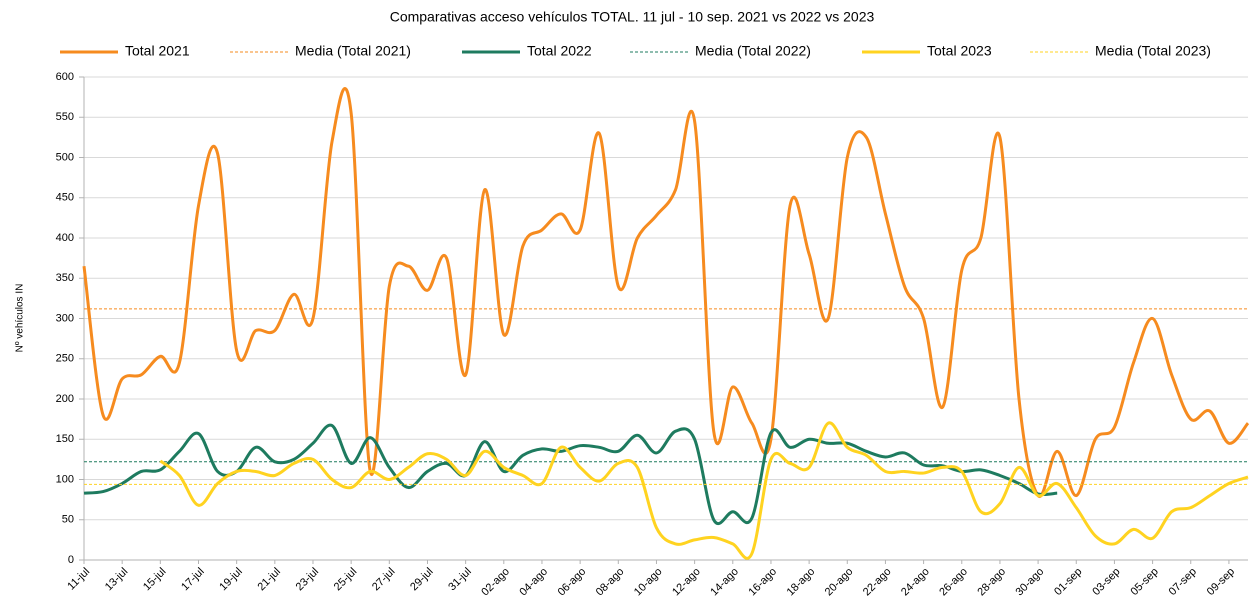 This screenshot has width=1250, height=602. What do you see at coordinates (422, 580) in the screenshot?
I see `x-tick-label: 29-jul` at bounding box center [422, 580].